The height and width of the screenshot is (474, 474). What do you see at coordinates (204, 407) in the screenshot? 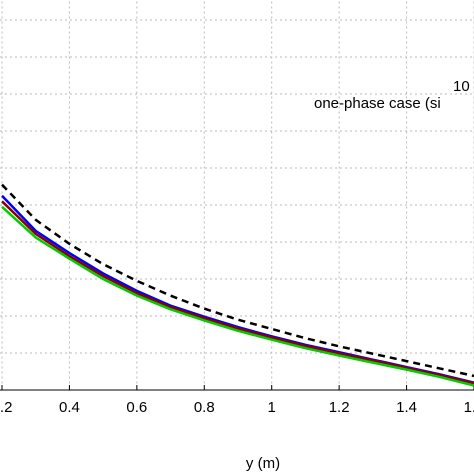
I see `x-tick-label: 0.8` at bounding box center [204, 407].